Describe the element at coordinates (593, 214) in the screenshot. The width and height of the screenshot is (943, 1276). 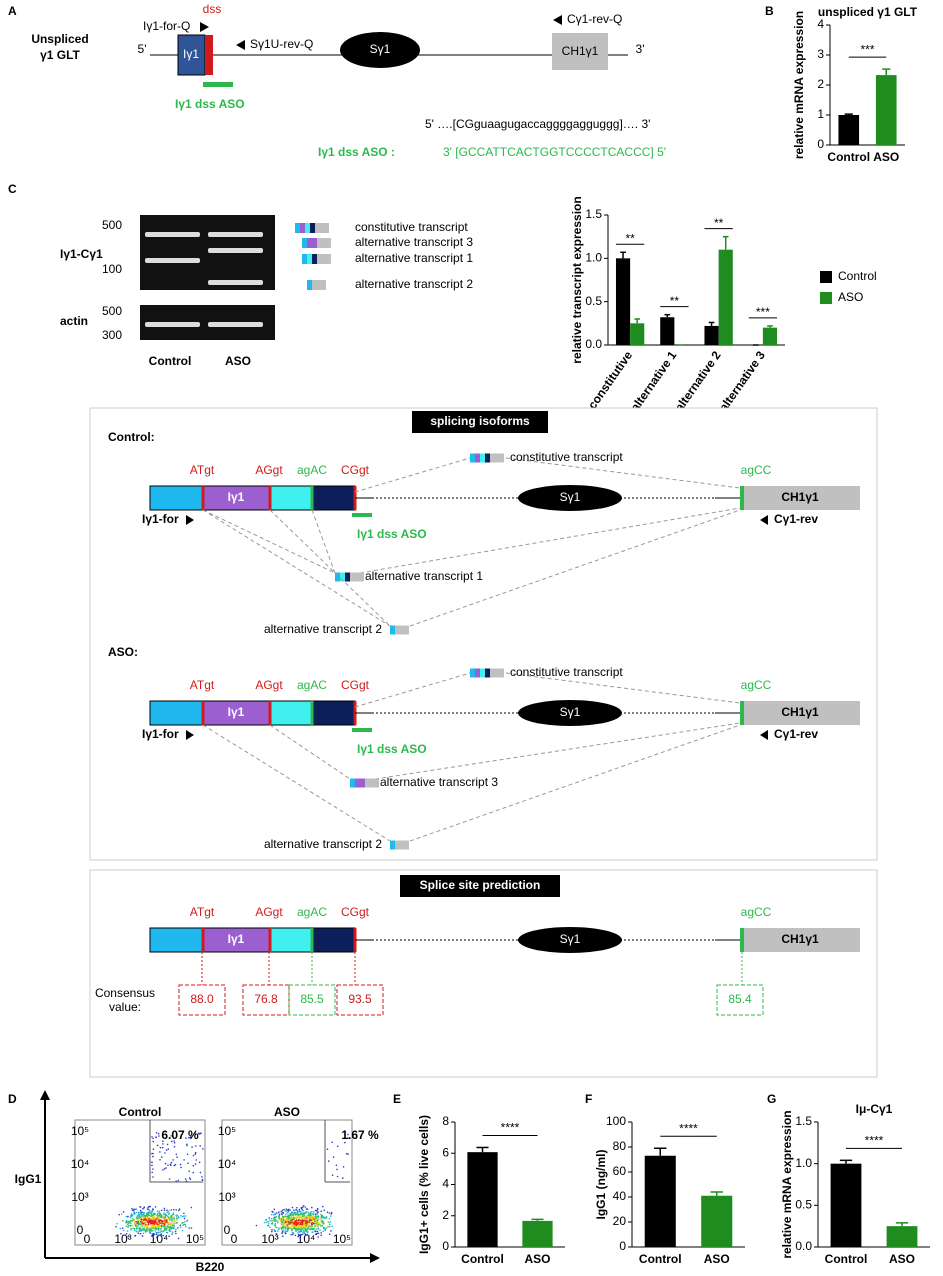
I see `y-tick-label: 1.5` at that location.